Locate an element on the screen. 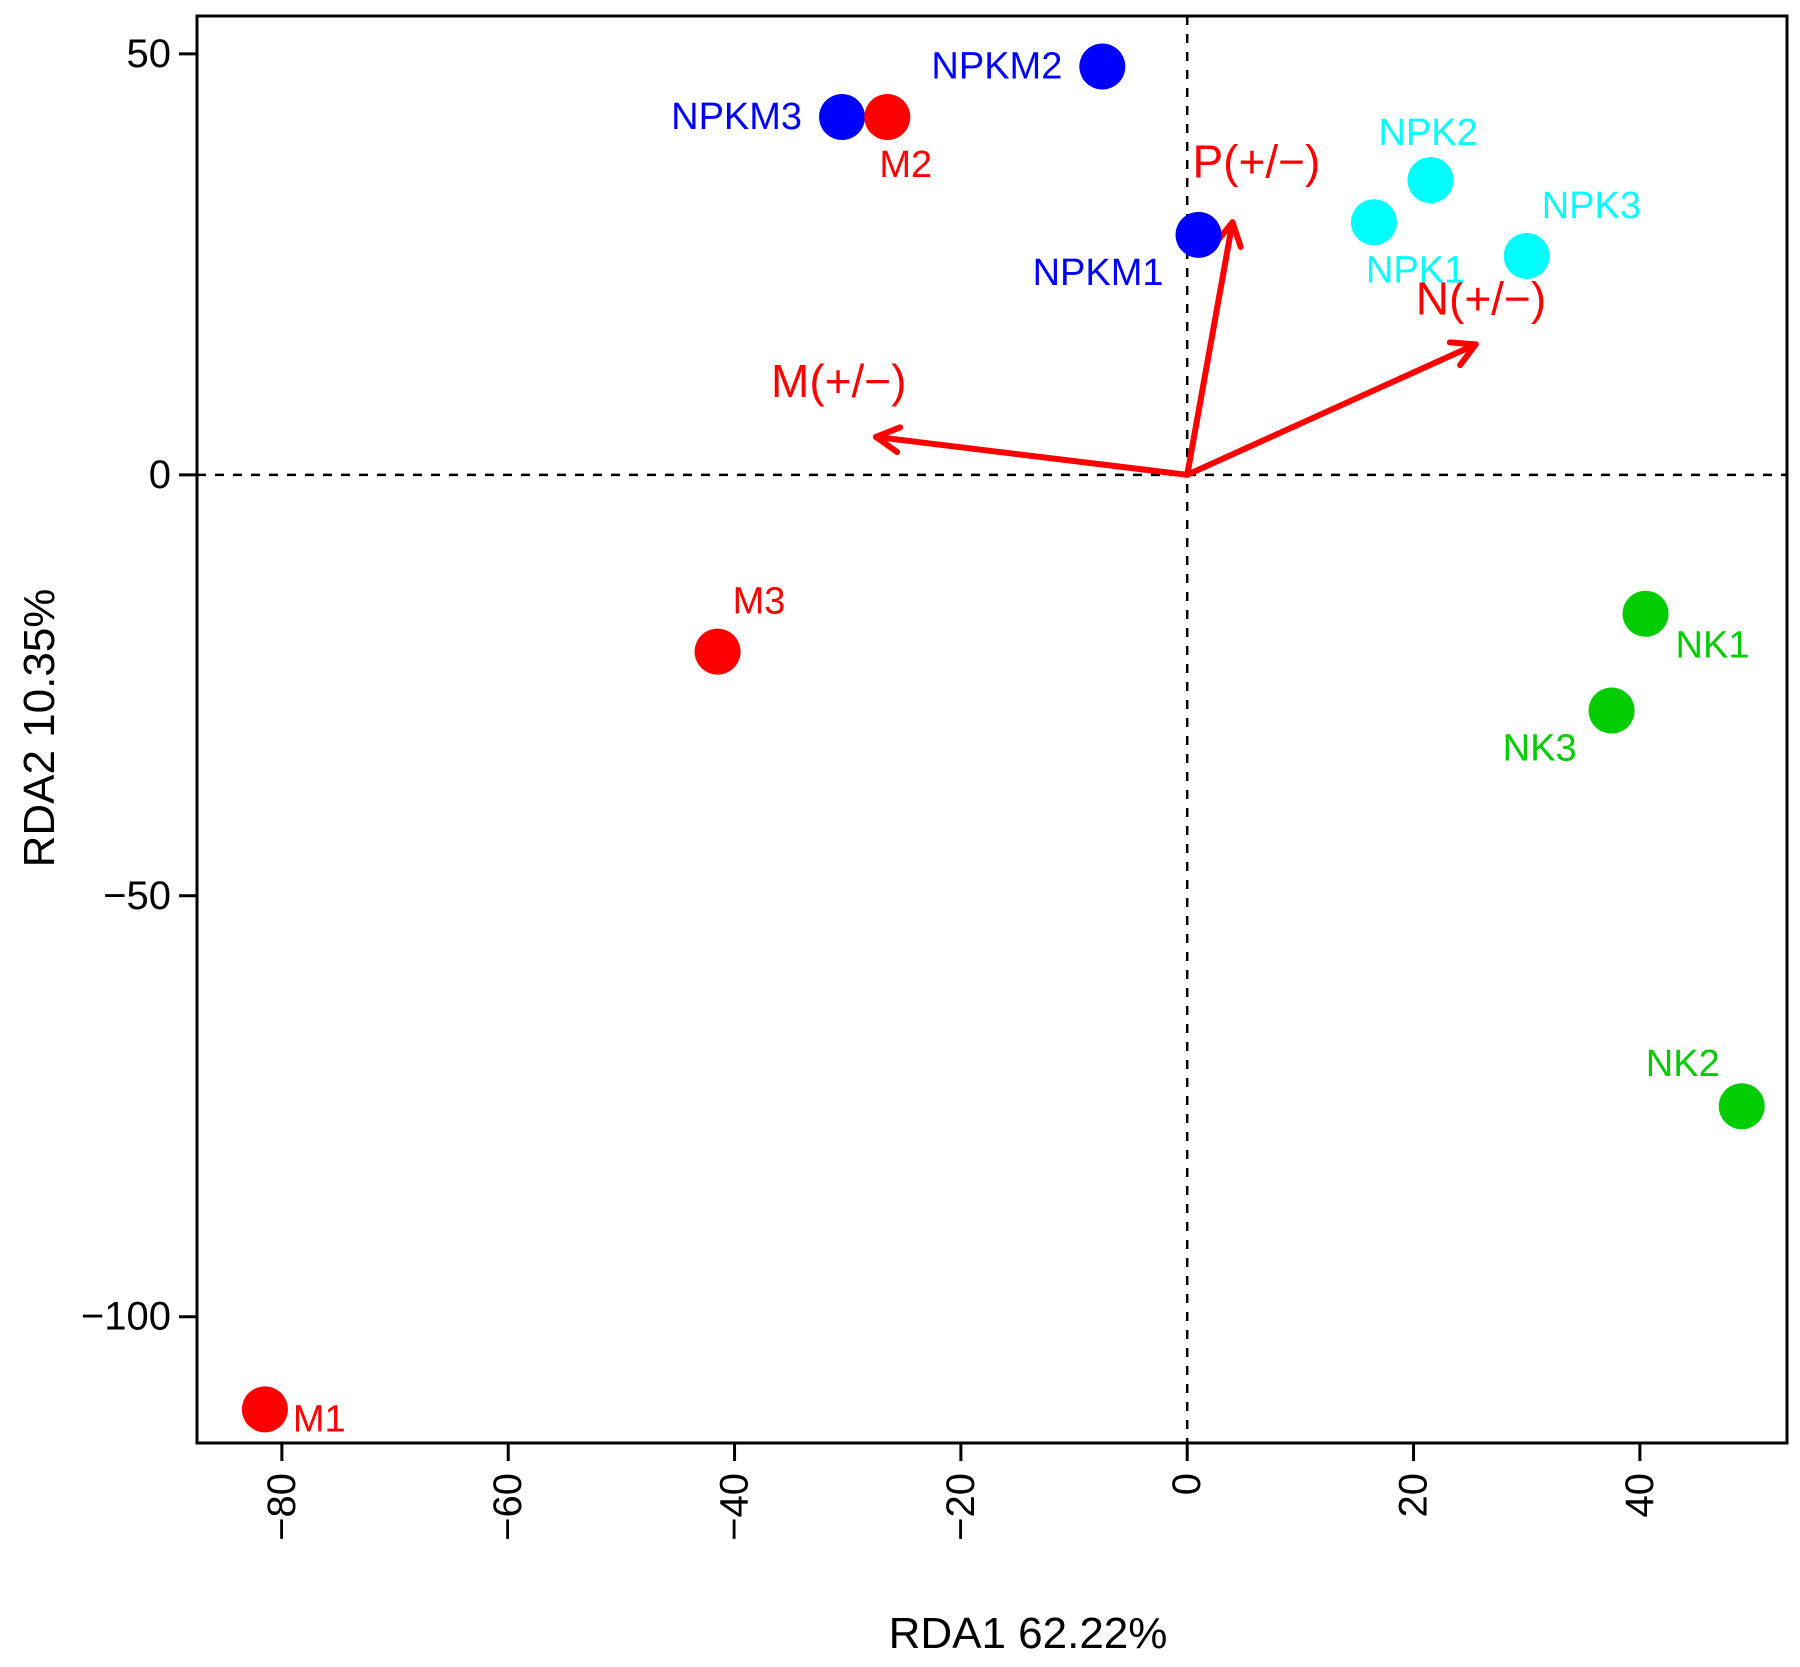  x-tick-label: −20 is located at coordinates (961, 1507).